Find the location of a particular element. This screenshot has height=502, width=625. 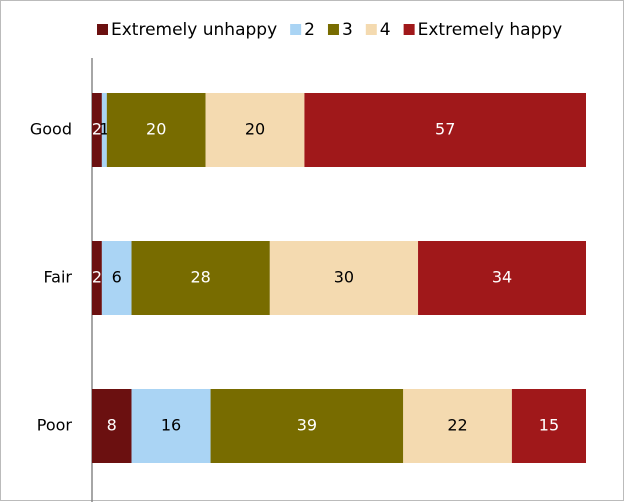

y-tick-label: Poor is located at coordinates (55, 425).